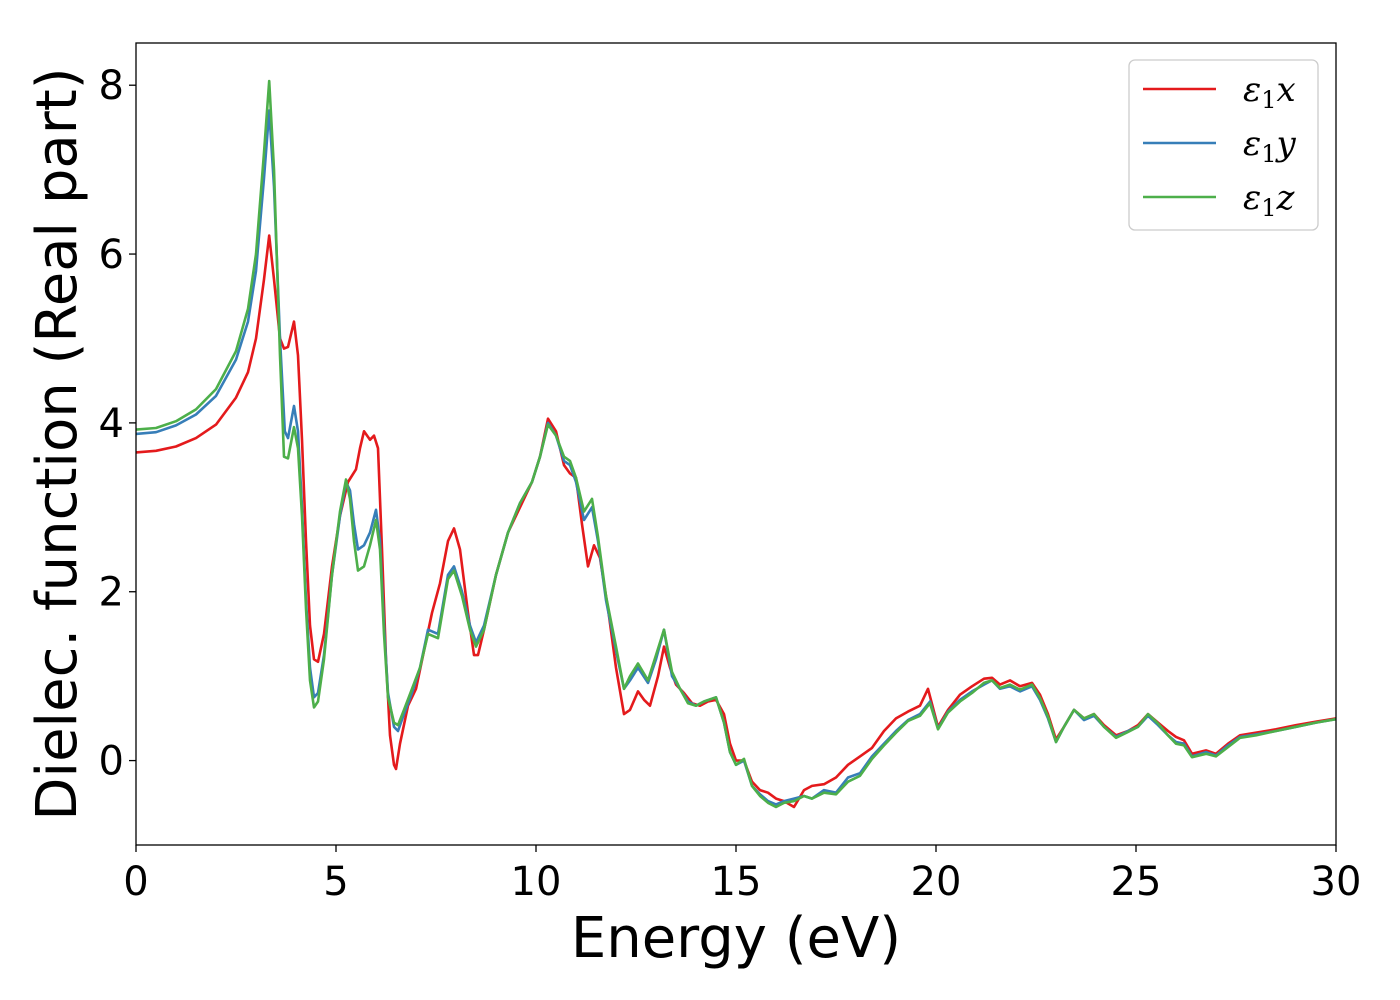 Image resolution: width=1400 pixels, height=1000 pixels. What do you see at coordinates (936, 882) in the screenshot?
I see `x-tick-label: 20` at bounding box center [936, 882].